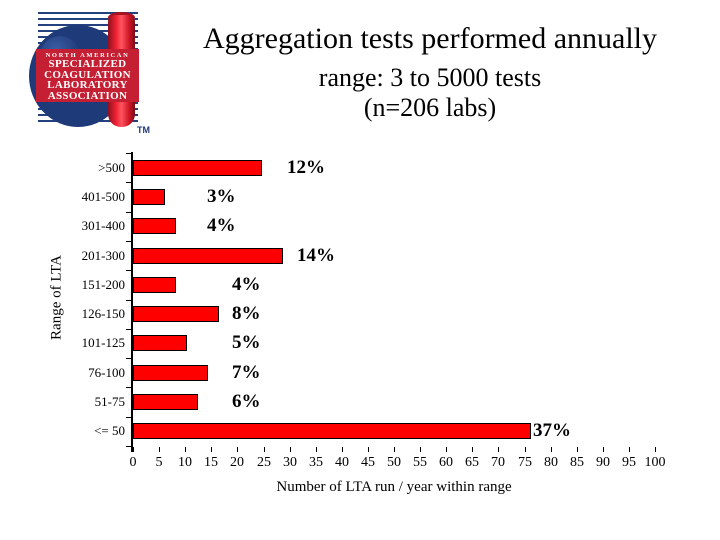 This screenshot has width=720, height=540. I want to click on bar-value-label: 6%, so click(246, 402).